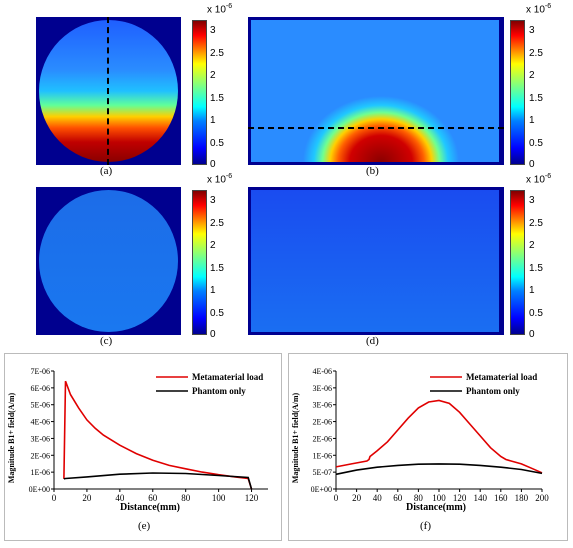 Image resolution: width=573 pixels, height=548 pixels. I want to click on x-tick-label: 140, so click(480, 498).